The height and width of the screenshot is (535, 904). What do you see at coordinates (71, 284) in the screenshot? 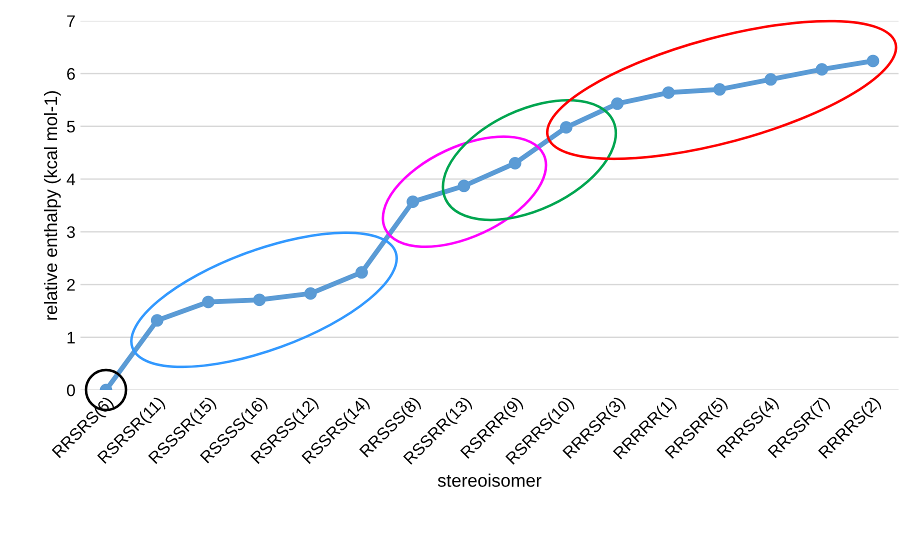
I see `y-tick-label: 2` at bounding box center [71, 284].